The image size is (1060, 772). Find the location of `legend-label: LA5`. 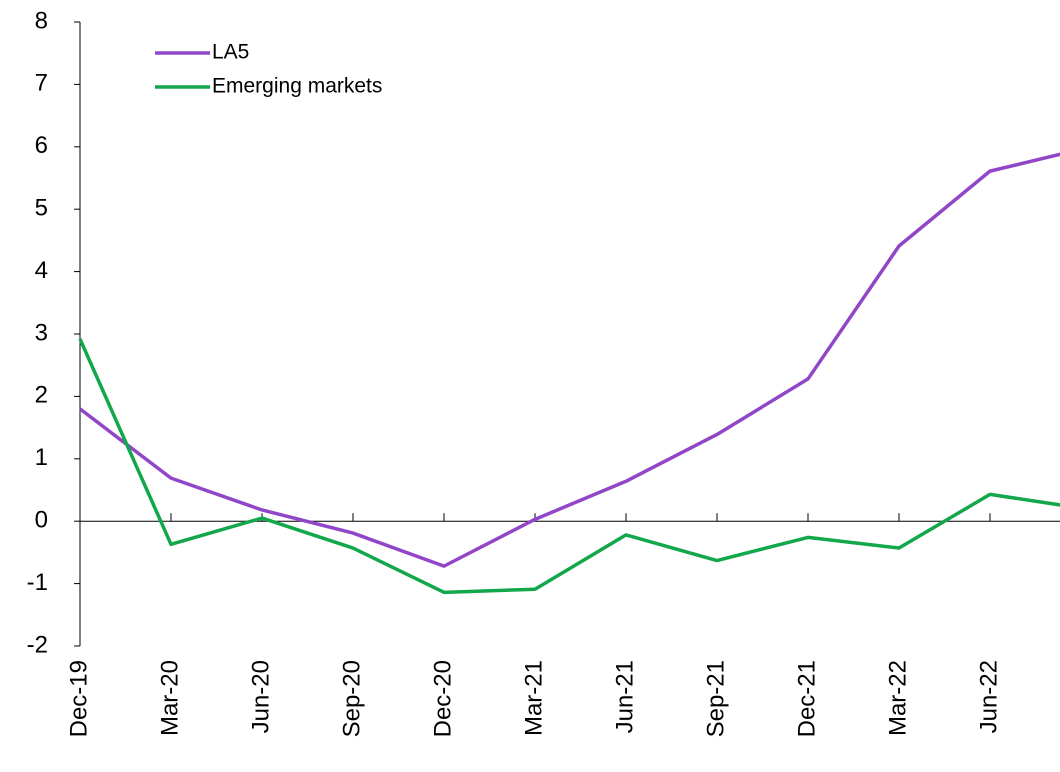

legend-label: LA5 is located at coordinates (230, 52).